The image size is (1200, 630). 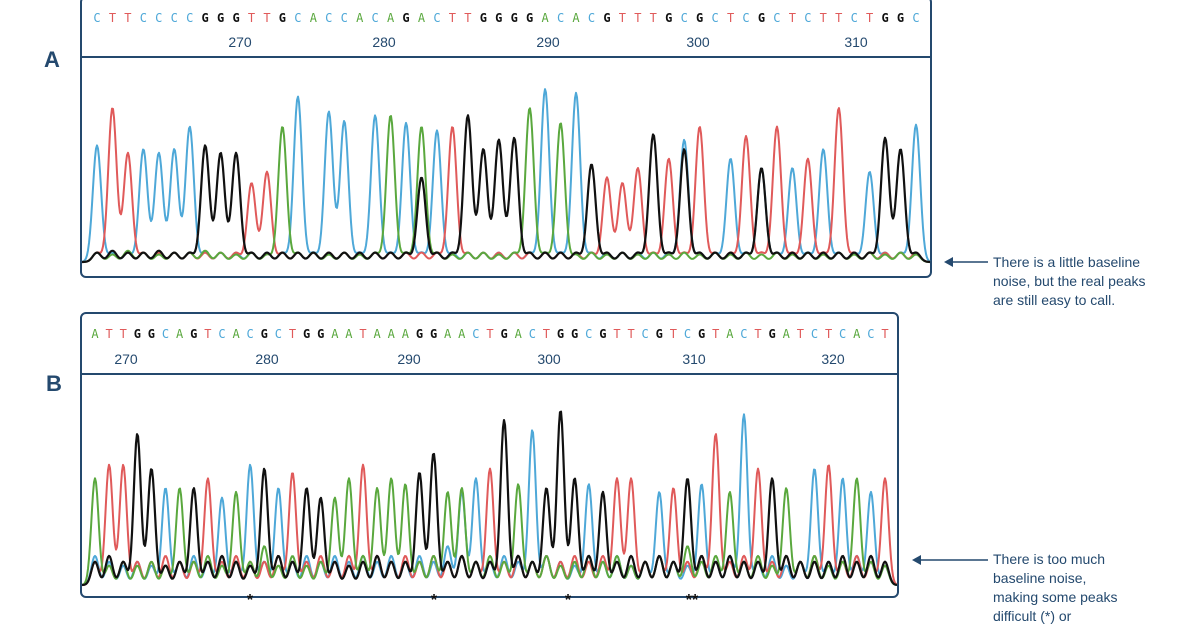 I want to click on divider-a, so click(x=506, y=57).